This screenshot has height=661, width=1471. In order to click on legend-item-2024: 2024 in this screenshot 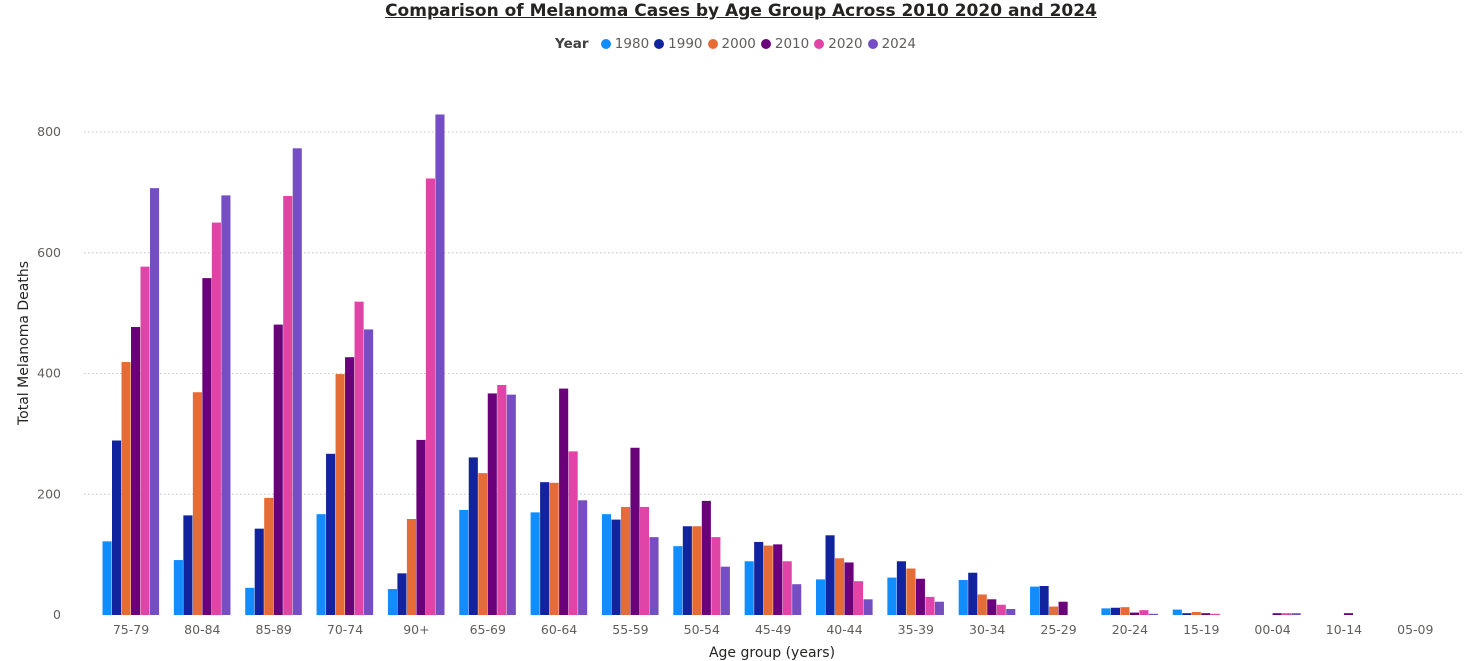, I will do `click(891, 44)`.